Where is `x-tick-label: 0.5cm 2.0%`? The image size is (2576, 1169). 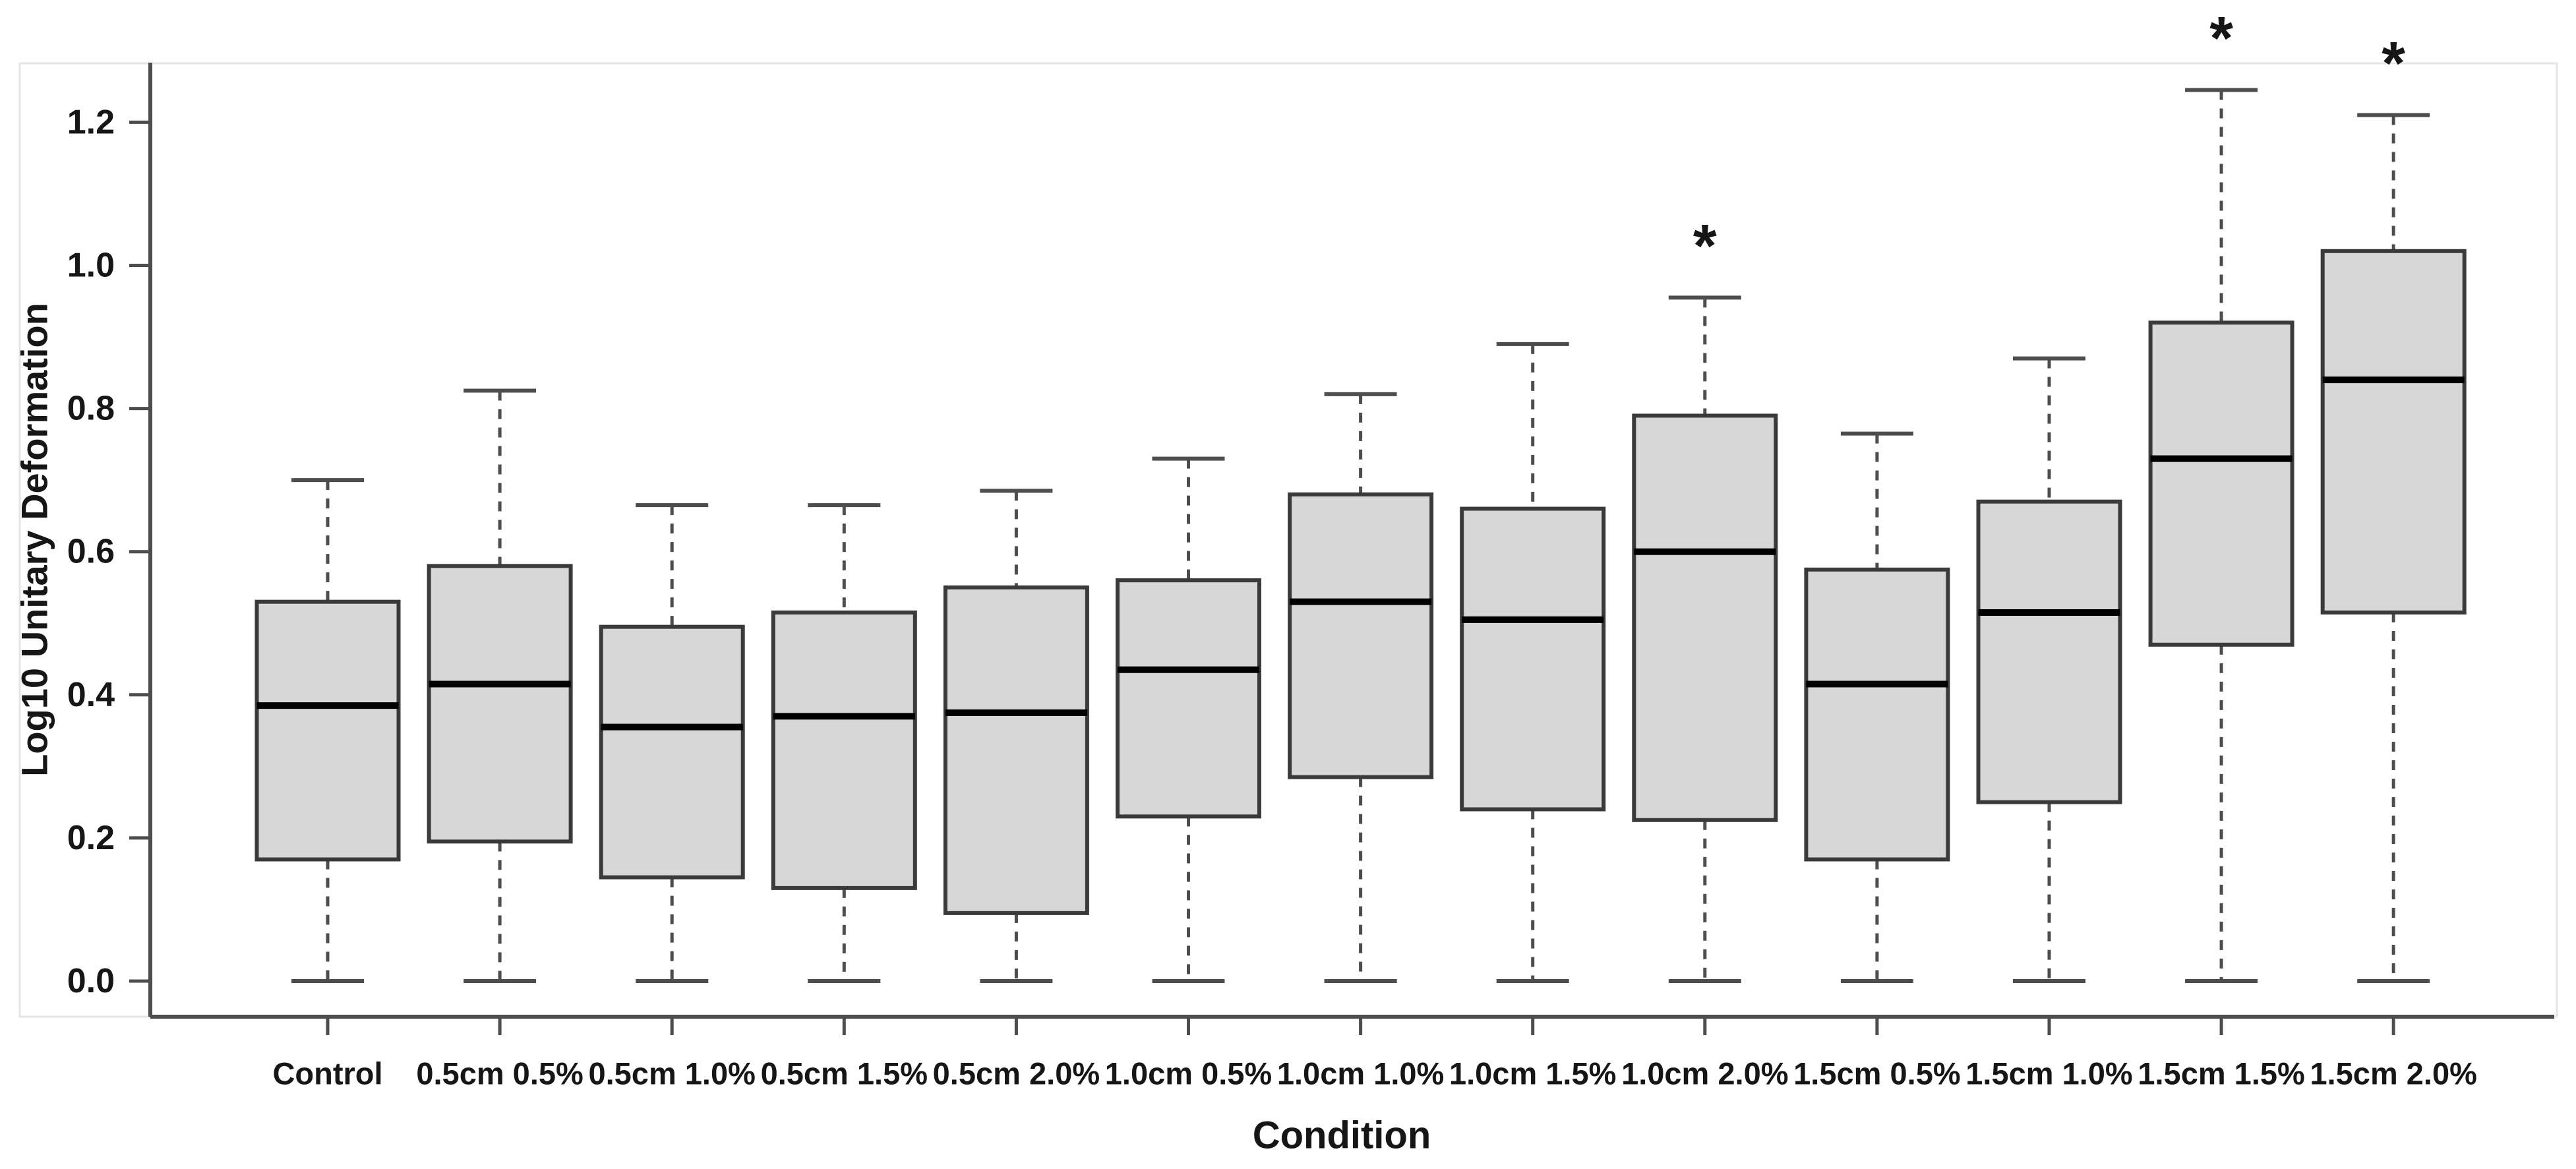 x-tick-label: 0.5cm 2.0% is located at coordinates (1016, 1074).